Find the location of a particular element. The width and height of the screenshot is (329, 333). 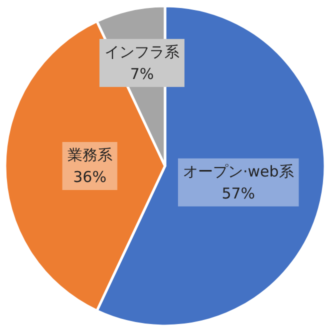

slice-label: オープン·web系 is located at coordinates (238, 171).